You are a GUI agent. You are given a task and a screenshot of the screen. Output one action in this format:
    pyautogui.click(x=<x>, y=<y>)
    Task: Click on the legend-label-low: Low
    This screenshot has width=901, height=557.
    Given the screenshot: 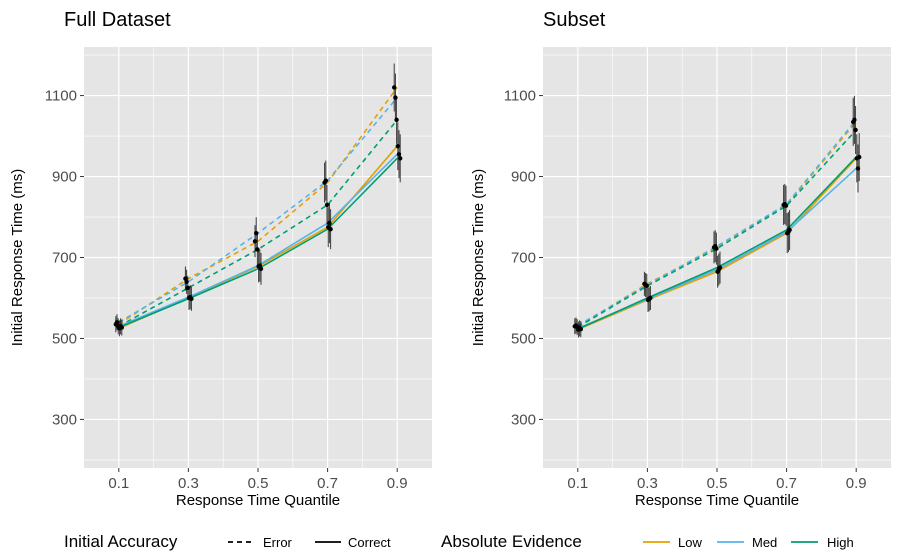 What is the action you would take?
    pyautogui.click(x=690, y=542)
    